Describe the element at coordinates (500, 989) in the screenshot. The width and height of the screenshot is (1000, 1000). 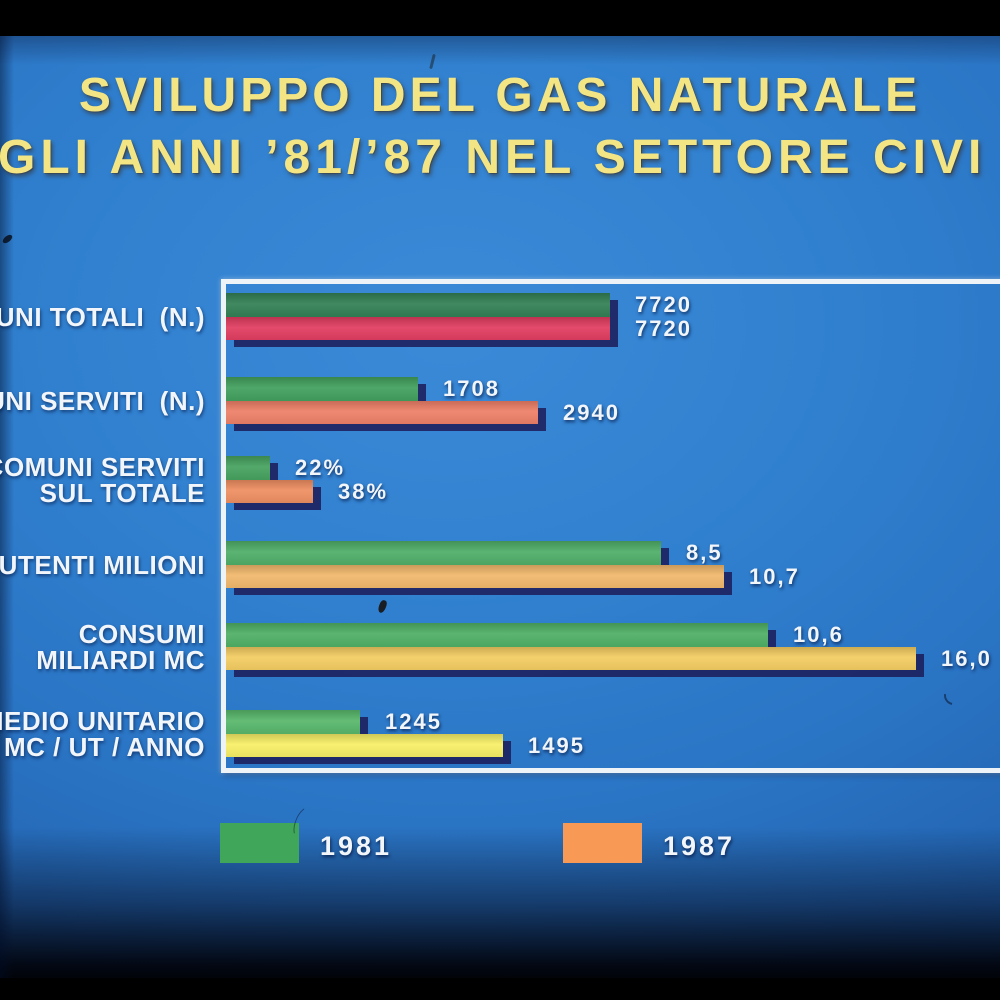
I see `film-border-bottom` at that location.